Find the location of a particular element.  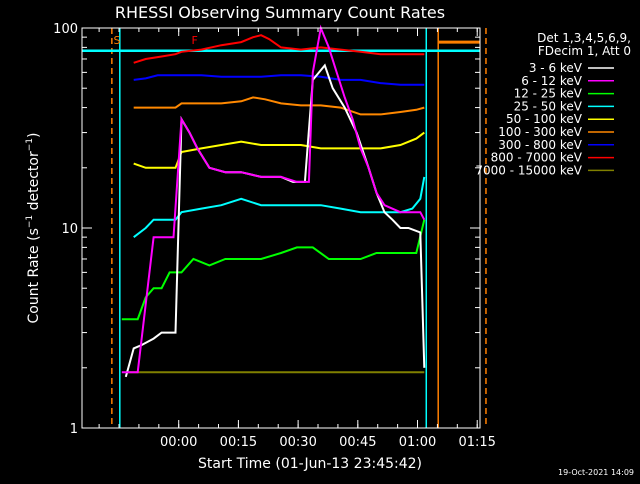

legend-label: 50 - 100 keV is located at coordinates (544, 119).